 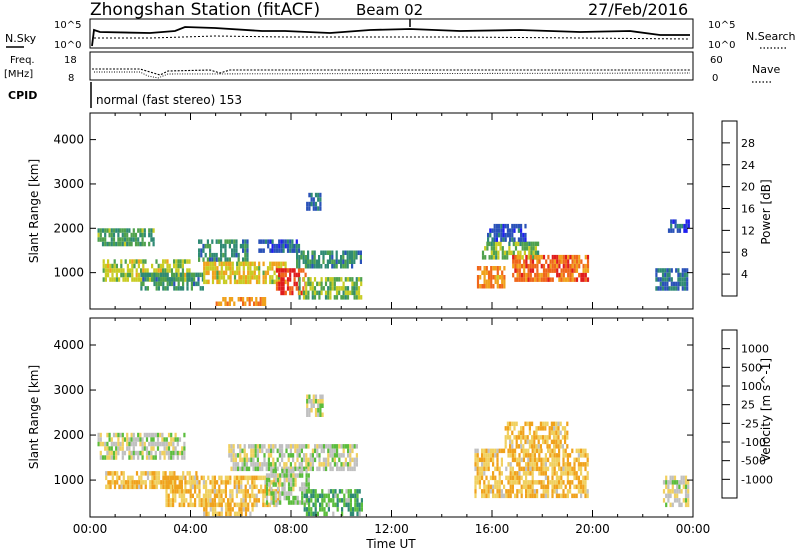 I want to click on noise-left-tick-bottom: 10^0, so click(x=67, y=45).